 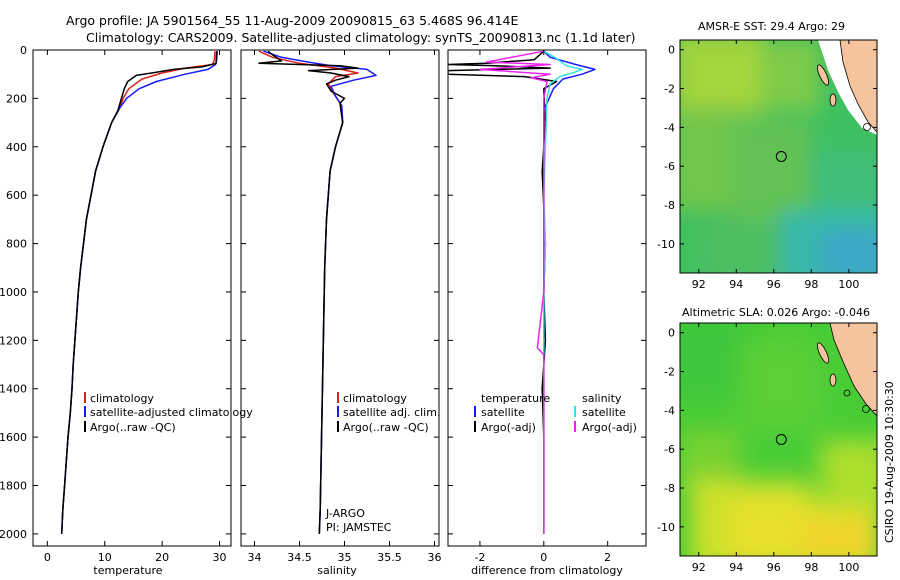 I want to click on x-tick-label: -2, so click(x=479, y=557).